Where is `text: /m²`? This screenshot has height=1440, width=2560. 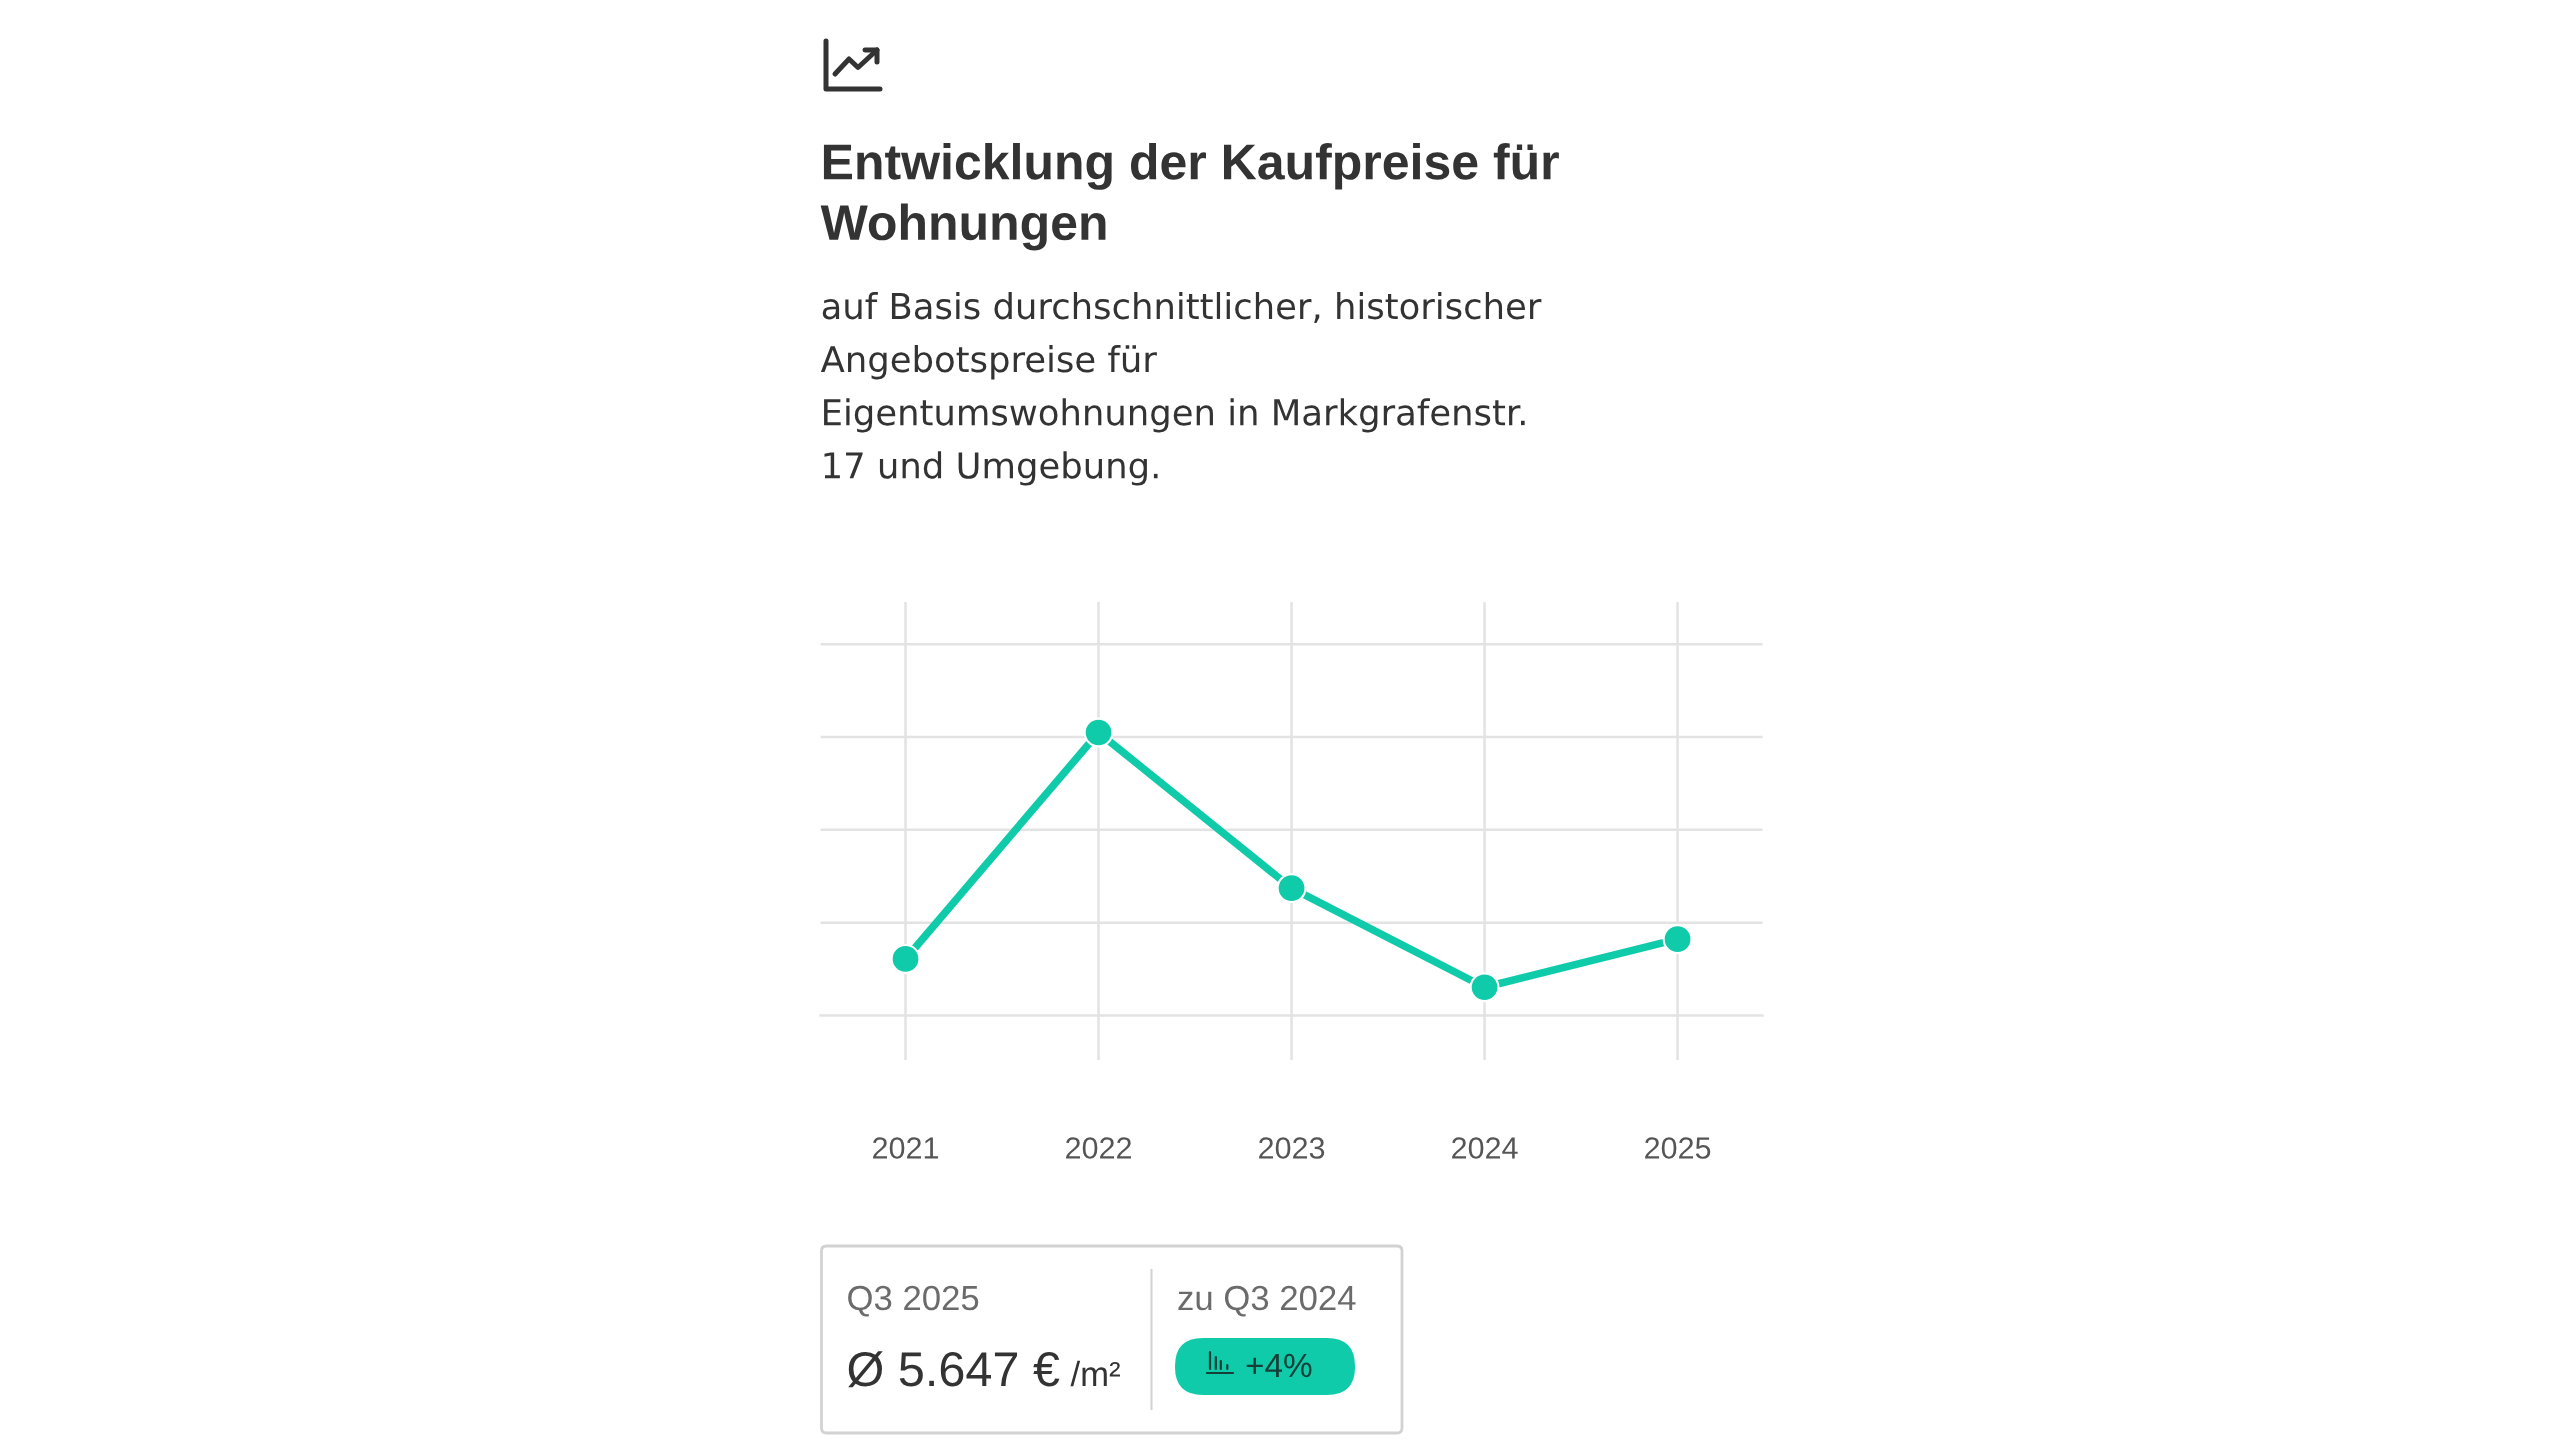
text: /m² is located at coordinates (1095, 1373).